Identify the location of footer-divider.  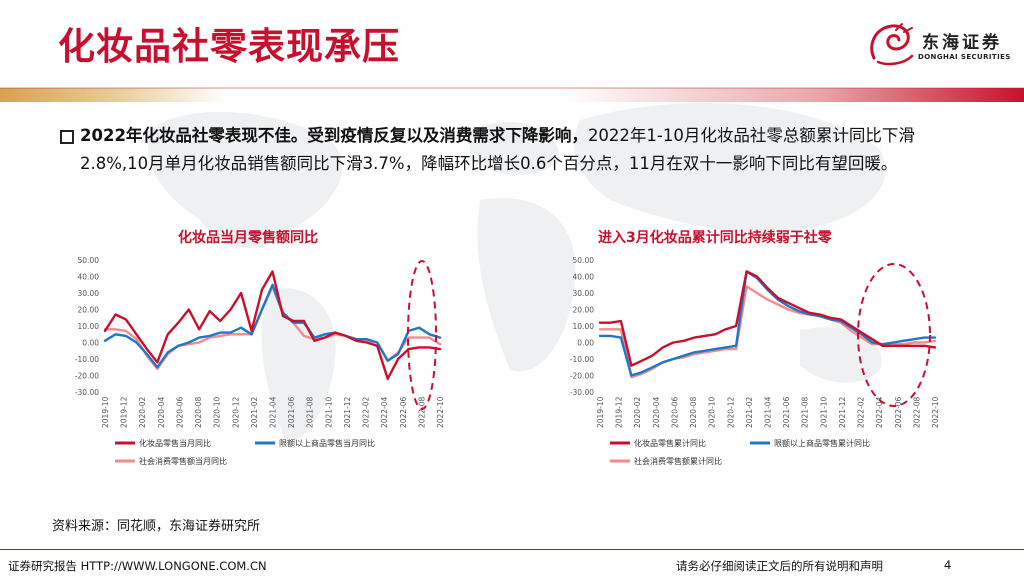
(512, 549).